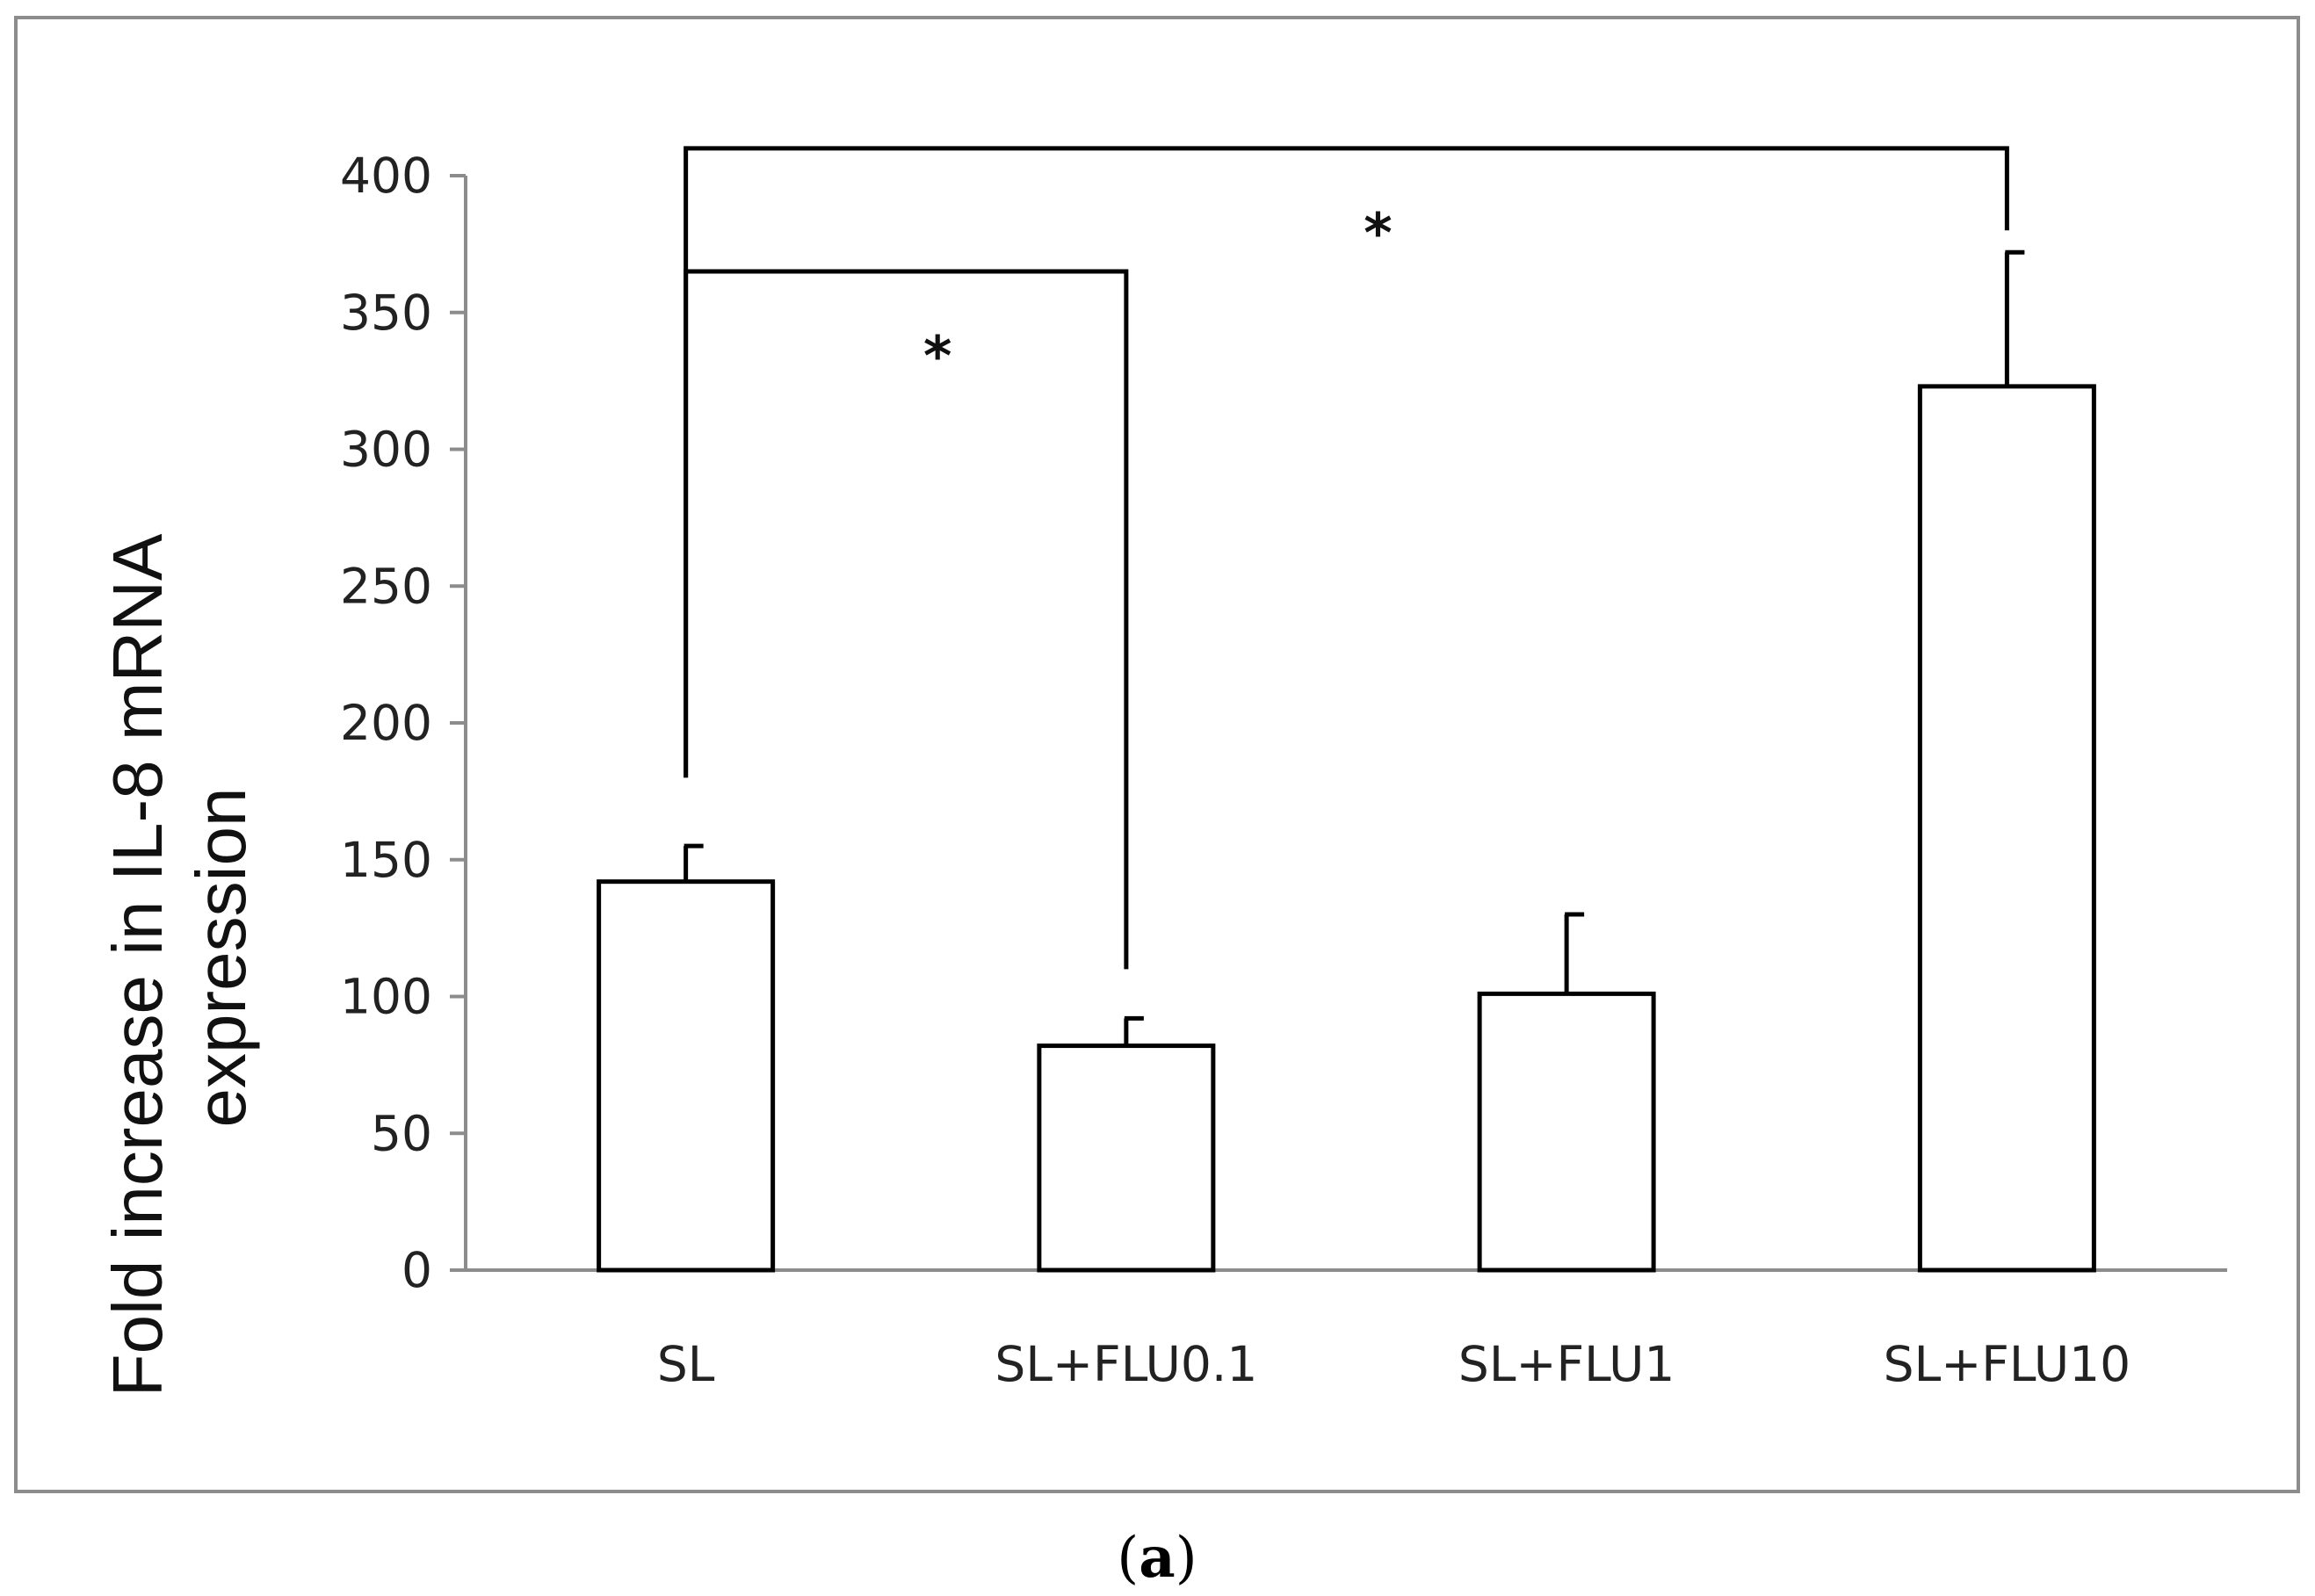 Image resolution: width=2315 pixels, height=1596 pixels. I want to click on y-axis-label: Fold increase in IL-8 mRNA expression, so click(179, 958).